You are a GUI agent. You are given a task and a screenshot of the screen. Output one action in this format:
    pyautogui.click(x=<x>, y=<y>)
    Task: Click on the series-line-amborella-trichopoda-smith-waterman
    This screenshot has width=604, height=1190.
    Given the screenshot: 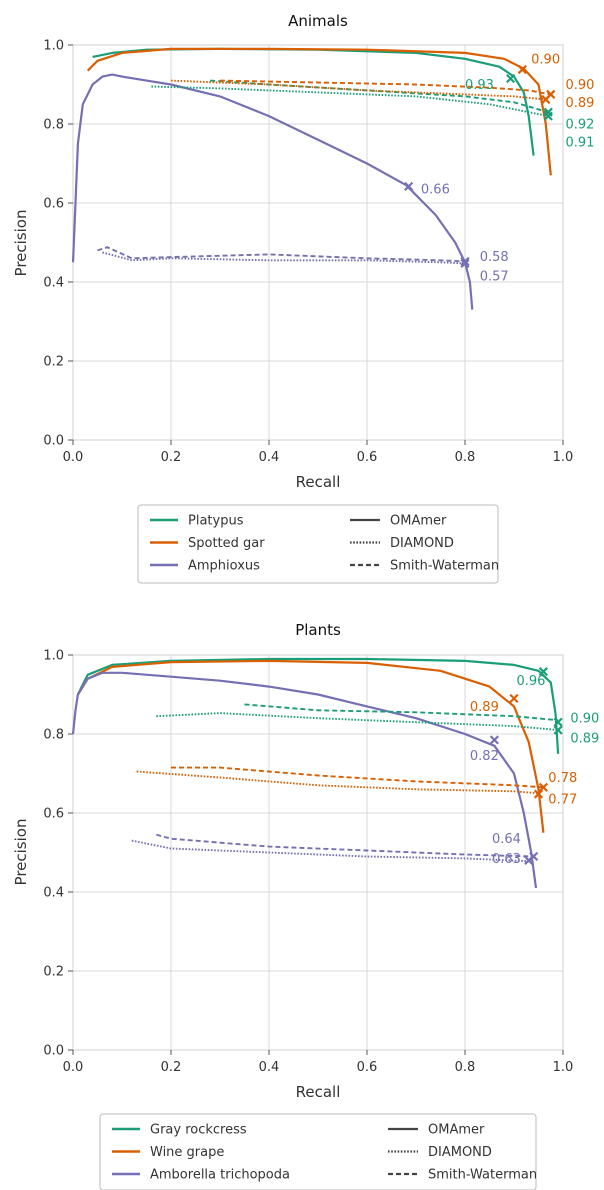 What is the action you would take?
    pyautogui.click(x=345, y=845)
    